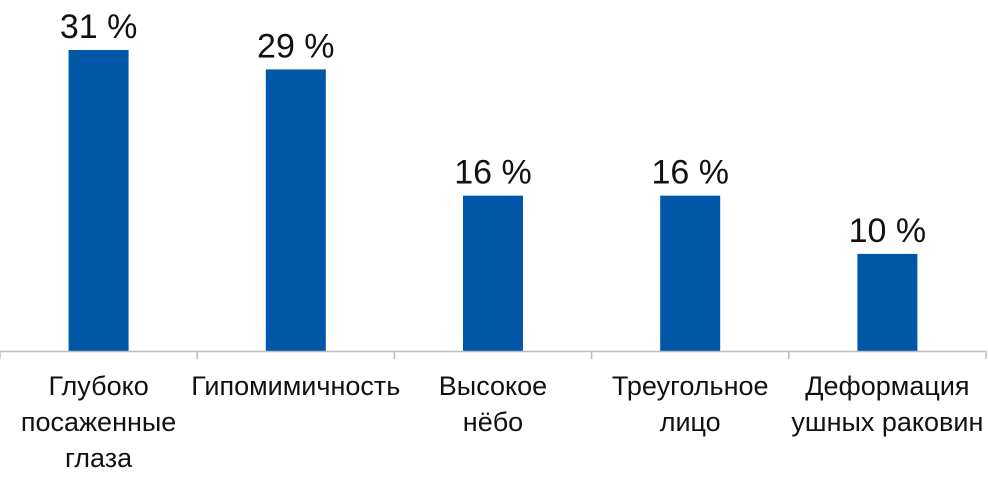 This screenshot has height=484, width=988. Describe the element at coordinates (493, 404) in the screenshot. I see `x-tick-label: Высокое нёбо` at that location.